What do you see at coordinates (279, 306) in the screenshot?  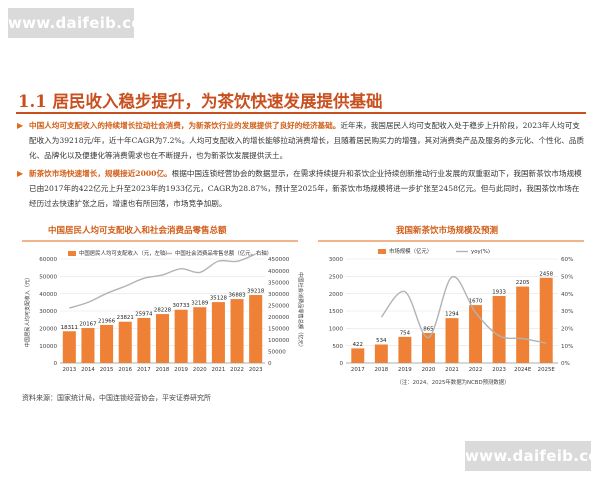 I see `y-right-tick-label: 250000` at bounding box center [279, 306].